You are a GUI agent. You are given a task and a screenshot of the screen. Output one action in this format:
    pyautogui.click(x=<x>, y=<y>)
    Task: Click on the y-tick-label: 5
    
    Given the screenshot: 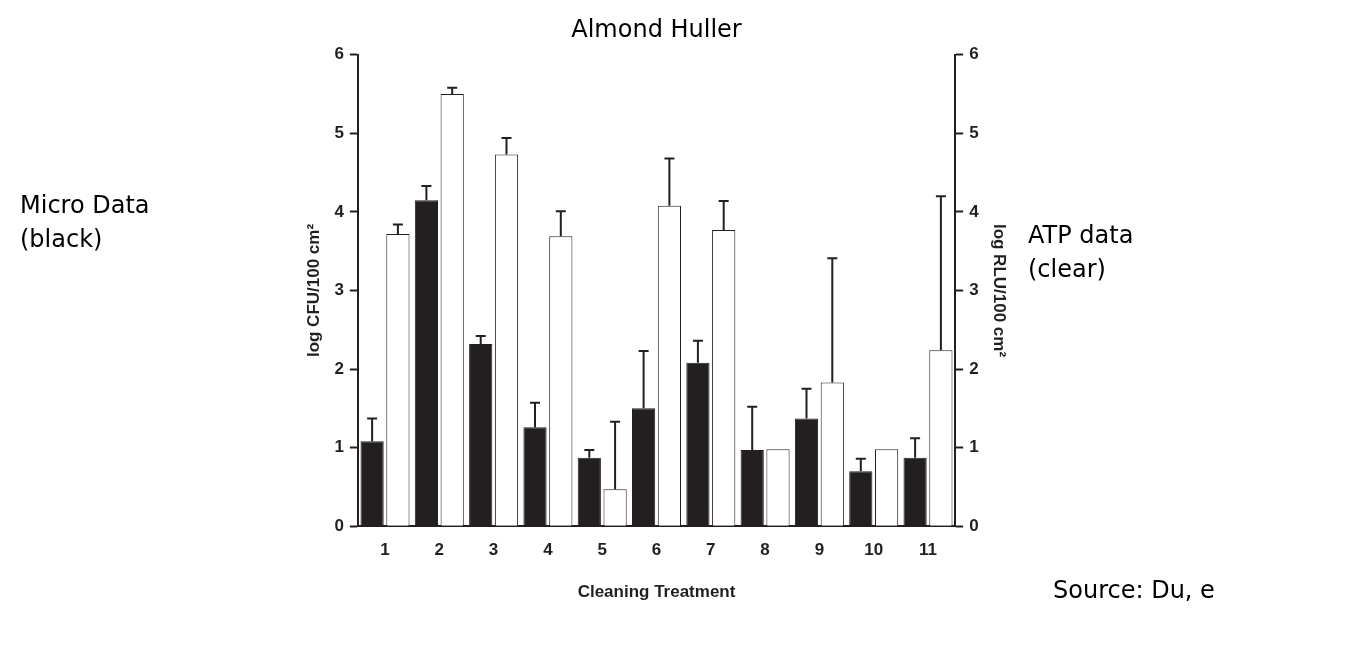 What is the action you would take?
    pyautogui.click(x=339, y=133)
    